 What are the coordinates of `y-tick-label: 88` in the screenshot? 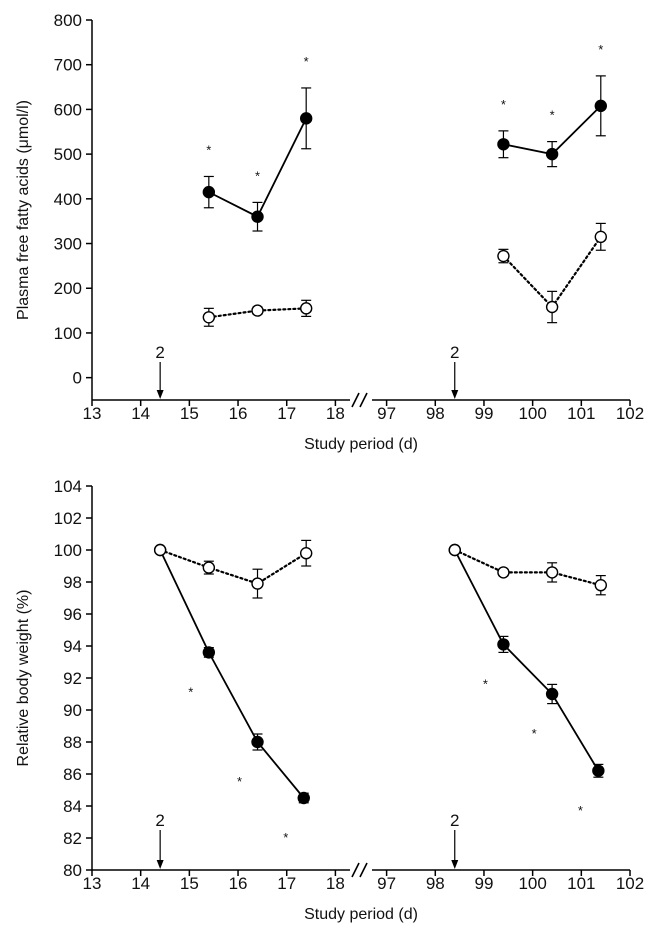 It's located at (72, 742).